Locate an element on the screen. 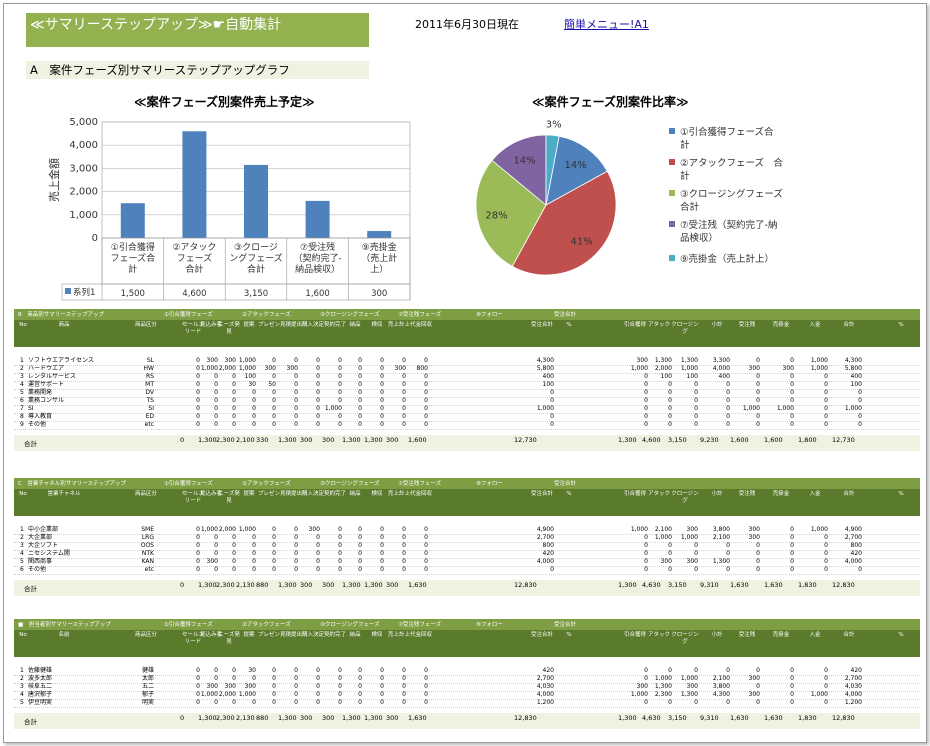 The width and height of the screenshot is (930, 746). table-row: 5 伊豆明実 明実 0 0 0 0 0 0 0 0 0 0 0 0 1,200 0 0 0 0 0 0 0 1,200 is located at coordinates (467, 703).